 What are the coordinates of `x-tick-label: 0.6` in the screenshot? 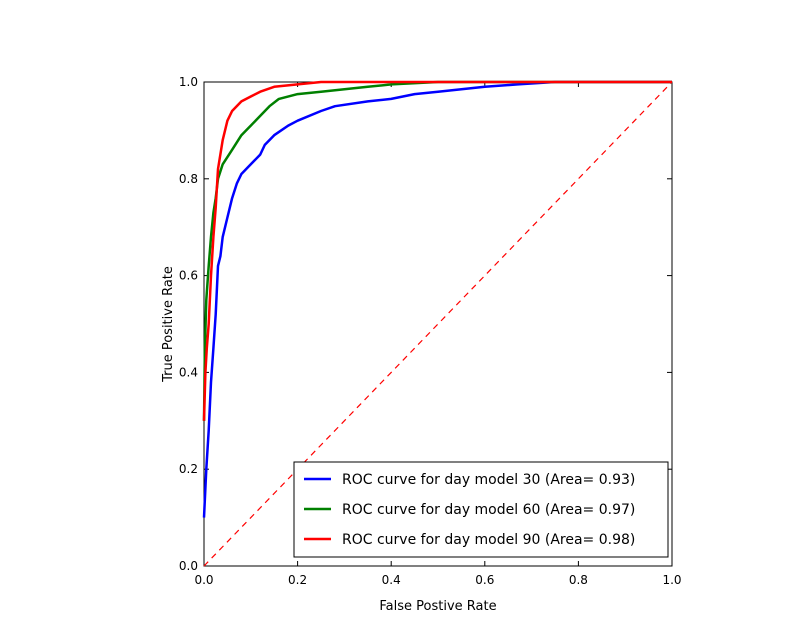 It's located at (484, 580).